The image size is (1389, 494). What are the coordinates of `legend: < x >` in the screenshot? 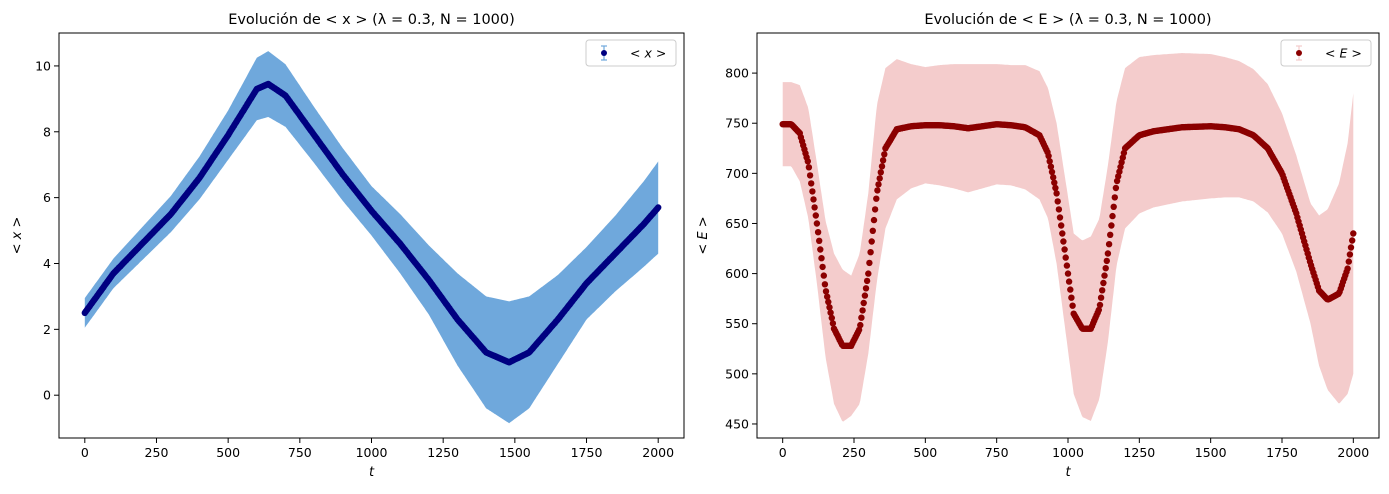 It's located at (631, 53).